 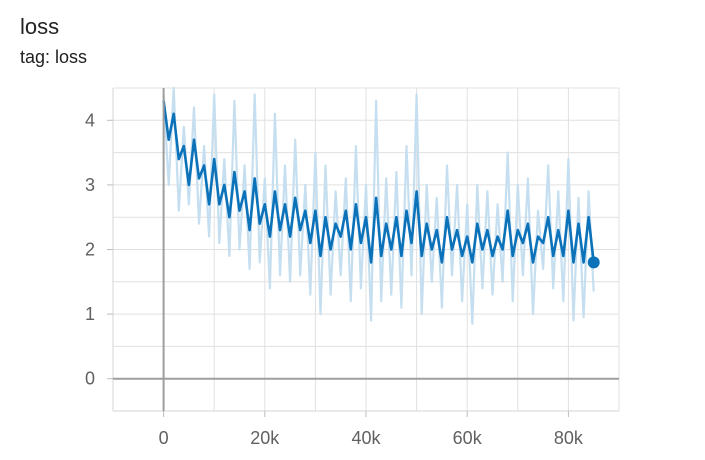 I want to click on x-tick-label: 0, so click(x=164, y=438).